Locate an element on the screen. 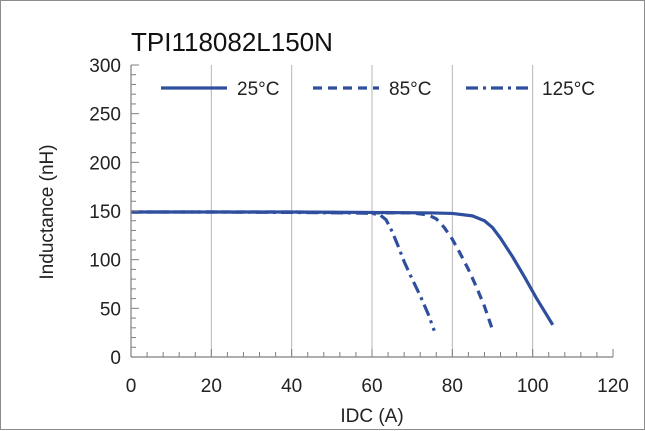  x-tick-label: 80 is located at coordinates (452, 386).